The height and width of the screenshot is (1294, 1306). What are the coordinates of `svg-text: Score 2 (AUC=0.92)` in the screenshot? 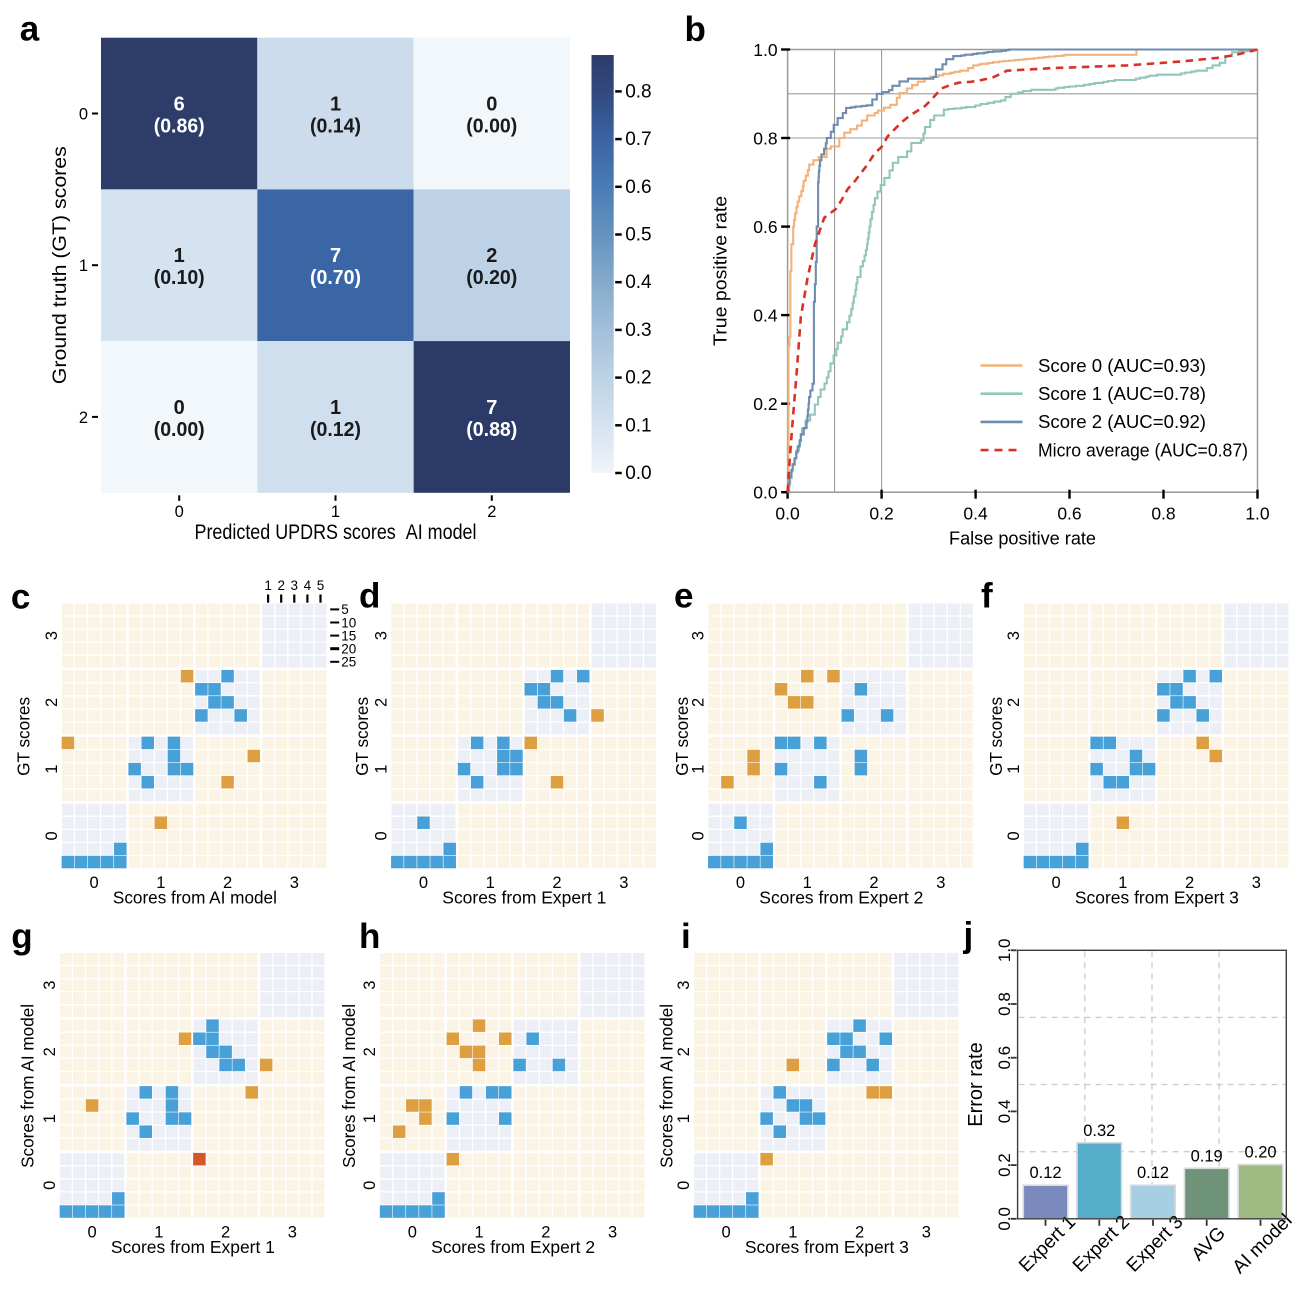 It's located at (1122, 422).